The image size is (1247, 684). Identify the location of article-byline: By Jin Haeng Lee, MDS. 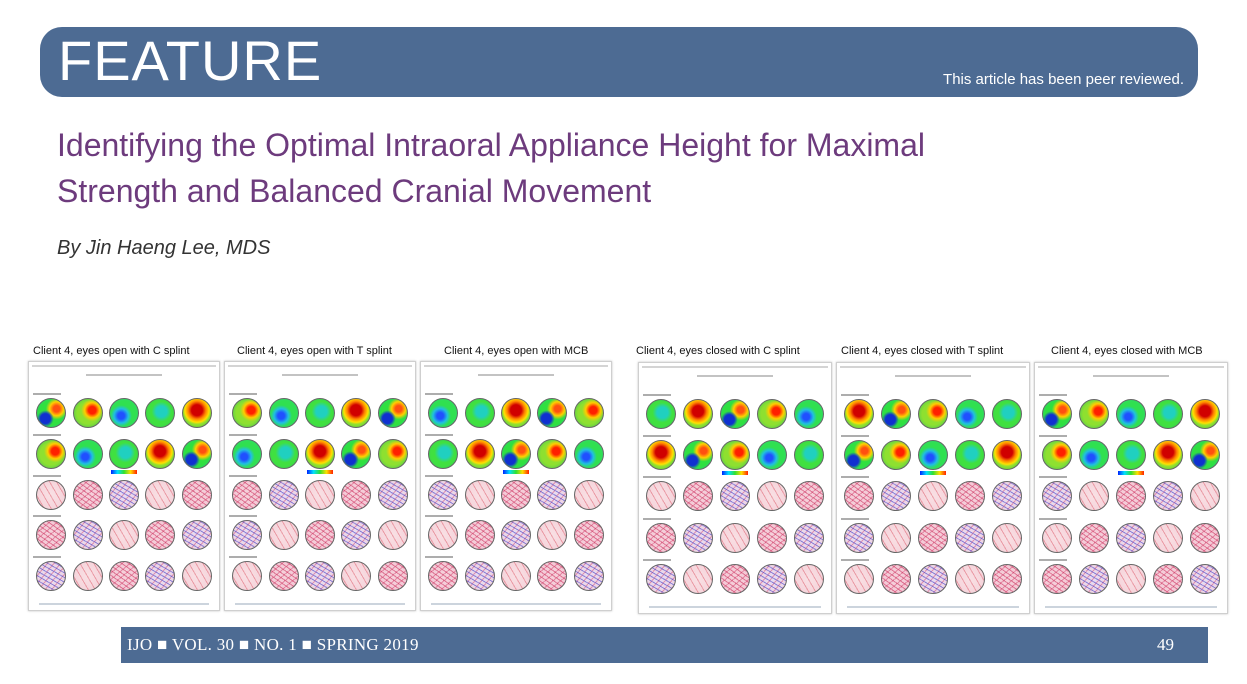
(164, 248).